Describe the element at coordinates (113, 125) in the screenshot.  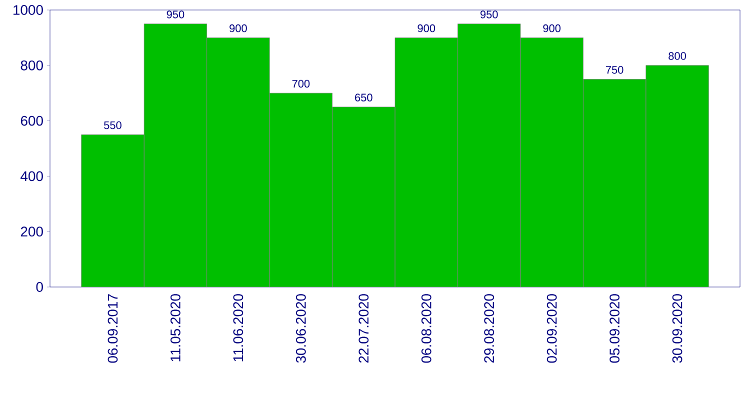
I see `data-label: 550` at that location.